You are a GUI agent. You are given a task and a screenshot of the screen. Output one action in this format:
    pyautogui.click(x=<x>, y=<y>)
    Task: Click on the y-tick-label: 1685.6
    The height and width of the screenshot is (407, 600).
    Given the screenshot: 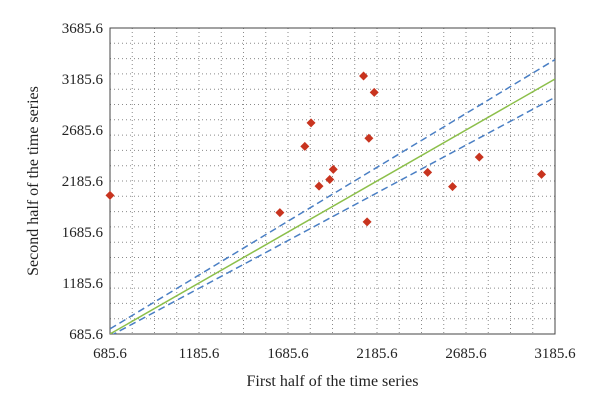 What is the action you would take?
    pyautogui.click(x=83, y=233)
    